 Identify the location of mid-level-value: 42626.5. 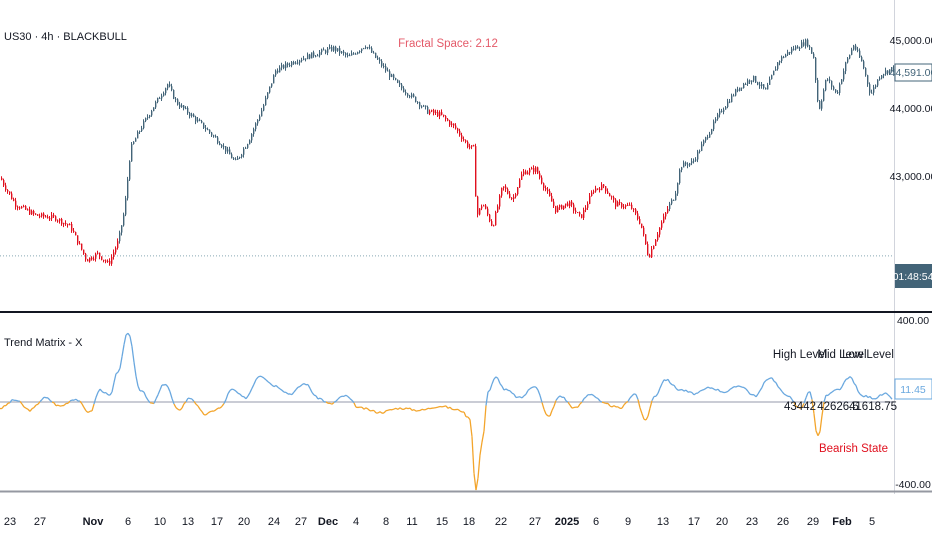
(838, 407).